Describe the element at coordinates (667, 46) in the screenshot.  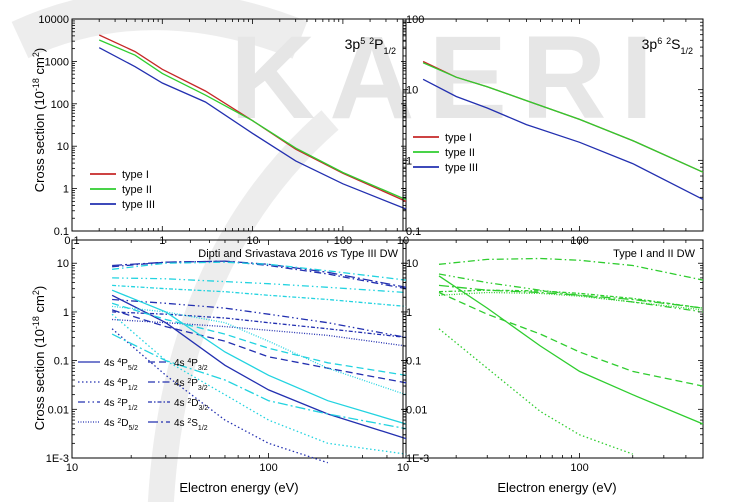
I see `panel-title: 3p6 2S1/2` at that location.